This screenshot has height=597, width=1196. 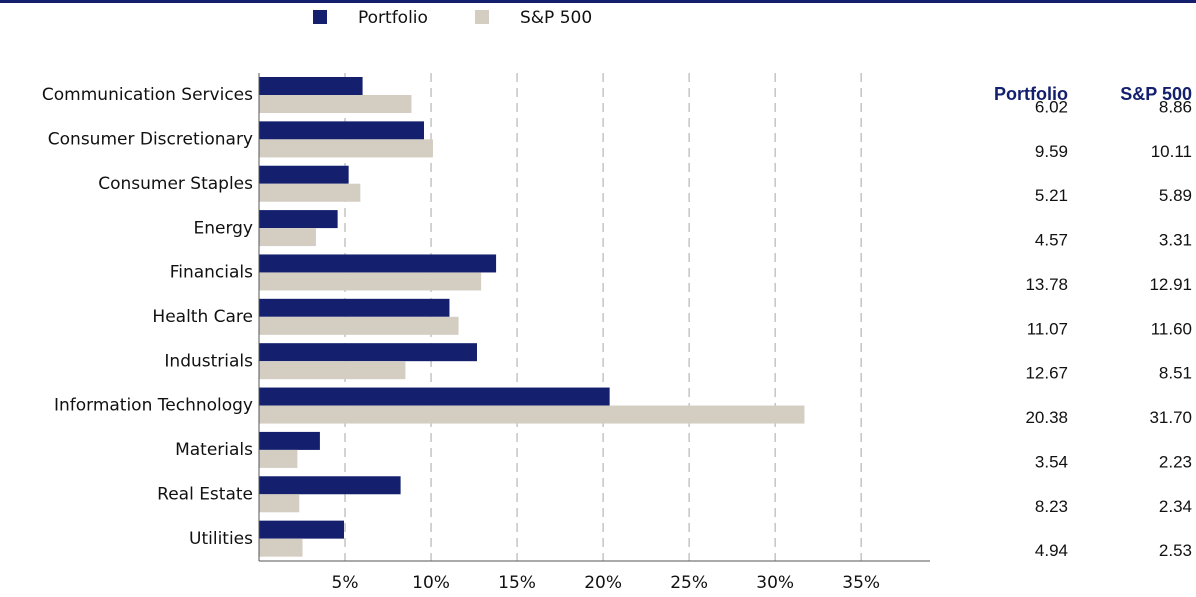 I want to click on legend-label: Portfolio, so click(x=393, y=18).